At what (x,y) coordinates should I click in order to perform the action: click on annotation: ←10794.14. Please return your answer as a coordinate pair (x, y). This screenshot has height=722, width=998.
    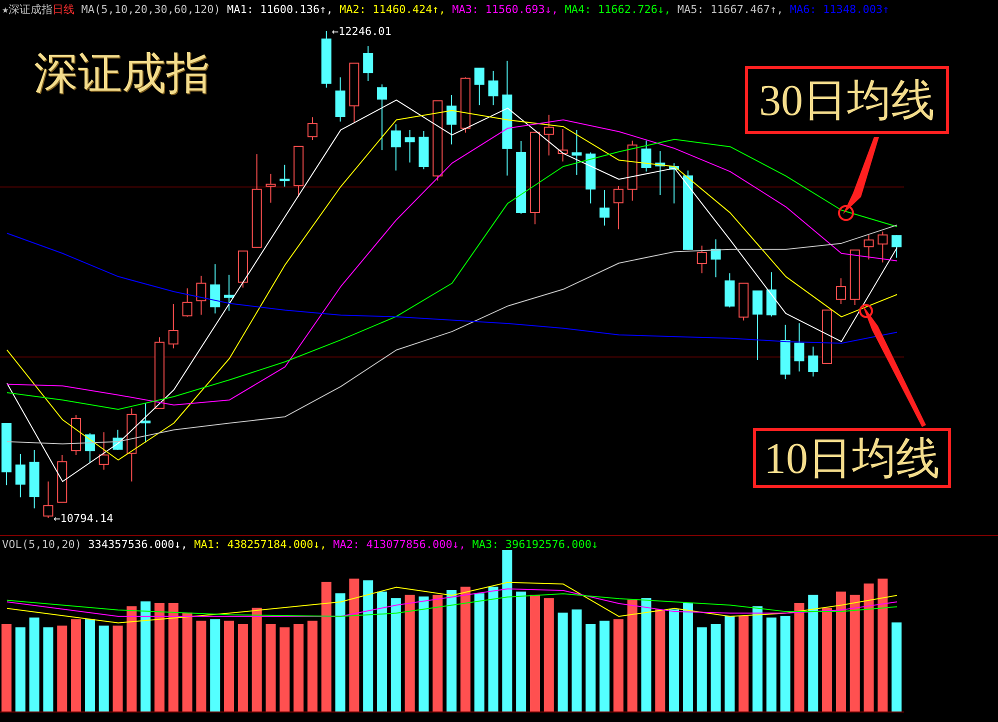
    Looking at the image, I should click on (84, 518).